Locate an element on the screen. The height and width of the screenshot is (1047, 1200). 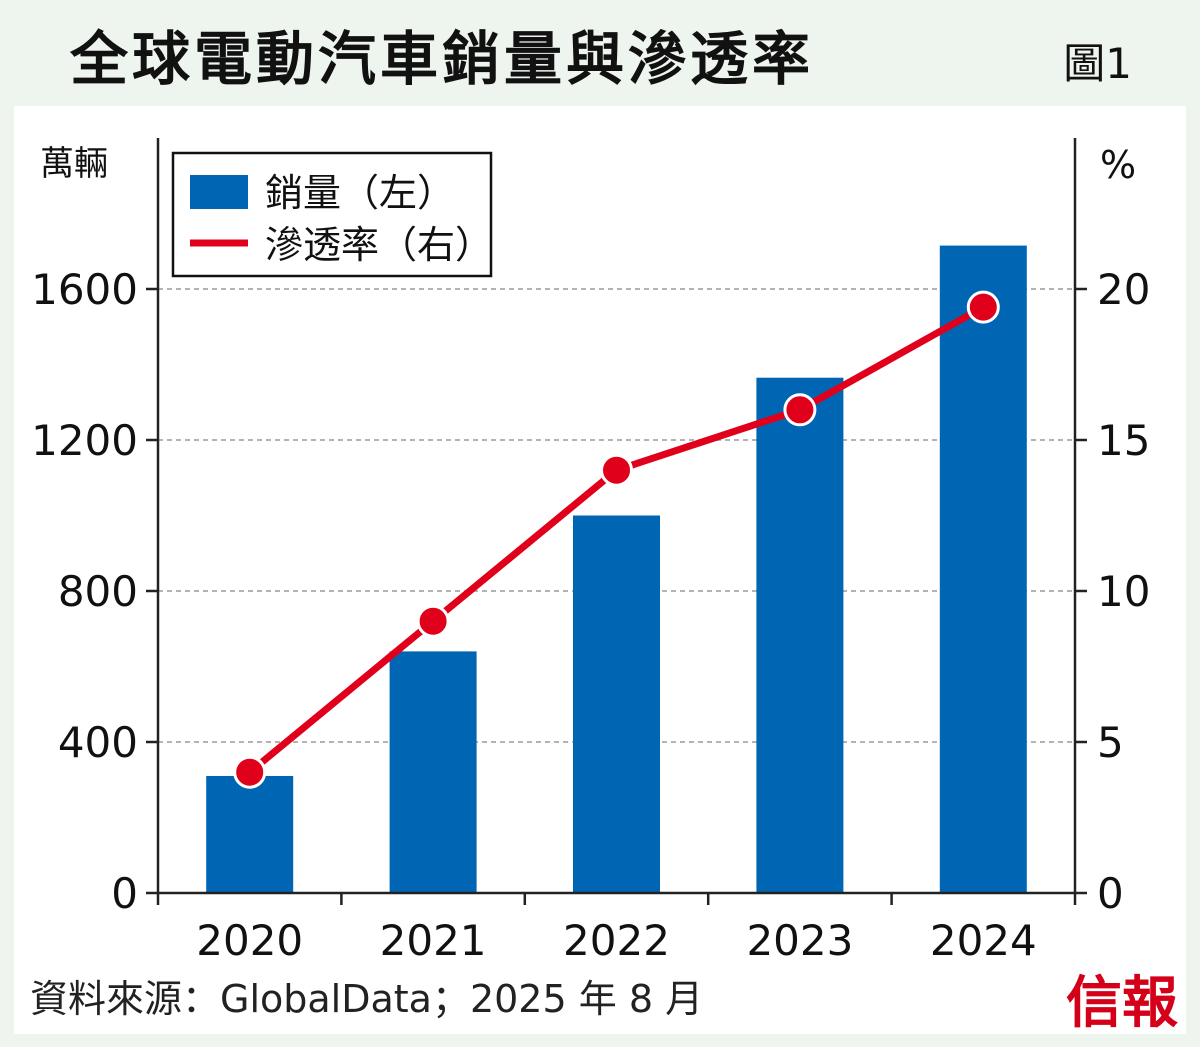
source-note: 資料來源：GlobalData；2025 年 8 月 is located at coordinates (367, 999).